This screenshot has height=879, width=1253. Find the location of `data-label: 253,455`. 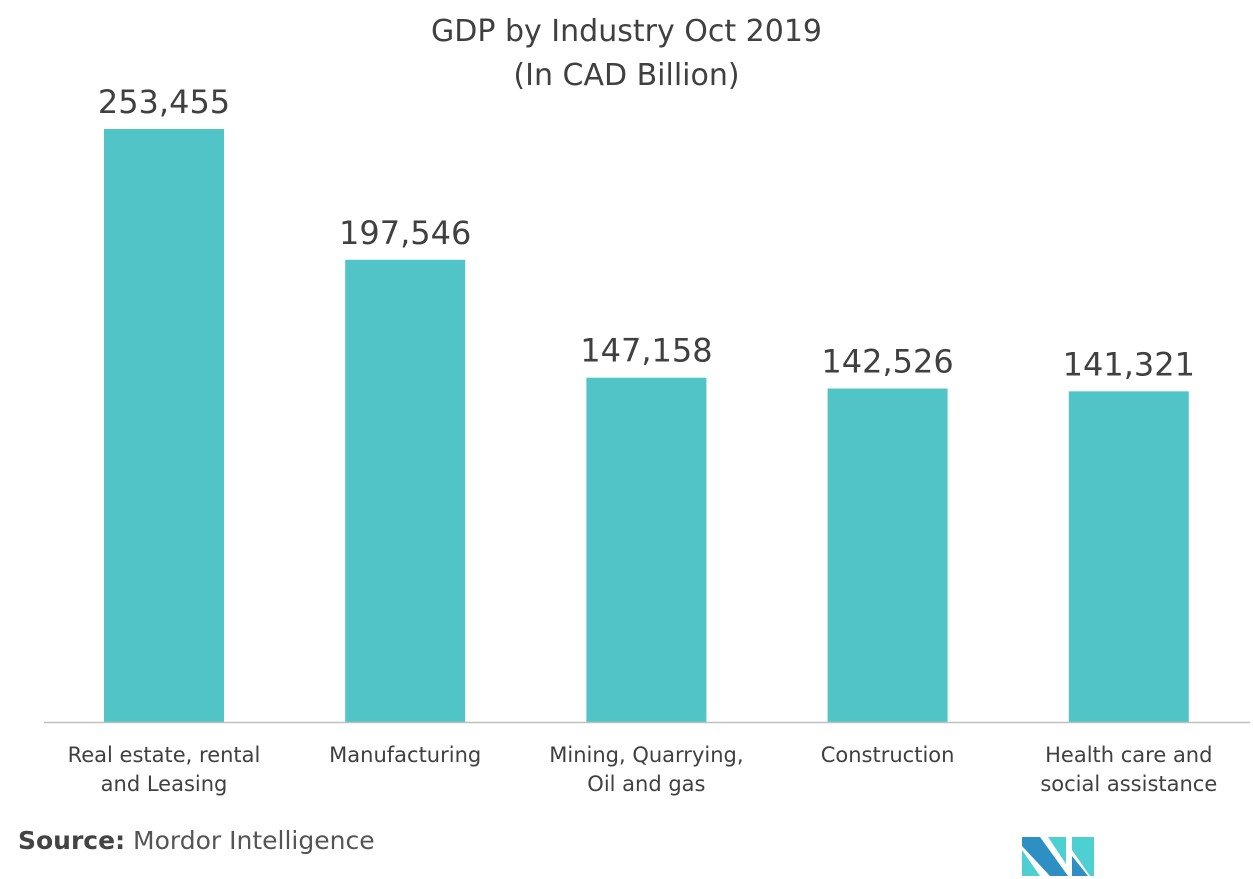

data-label: 253,455 is located at coordinates (164, 102).